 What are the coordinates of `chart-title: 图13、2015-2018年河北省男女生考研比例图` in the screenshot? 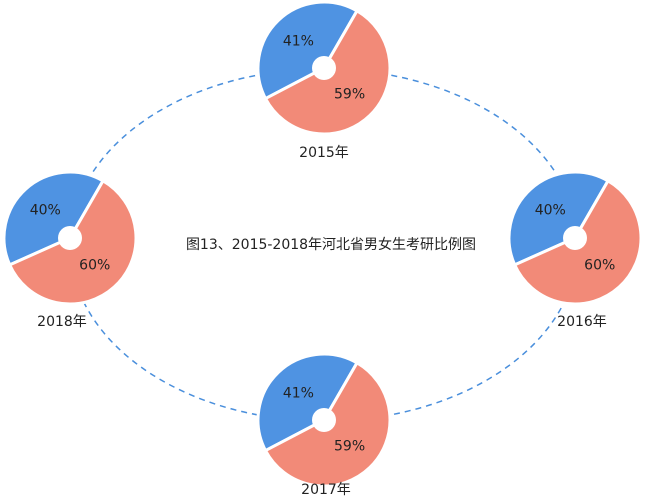 It's located at (331, 244).